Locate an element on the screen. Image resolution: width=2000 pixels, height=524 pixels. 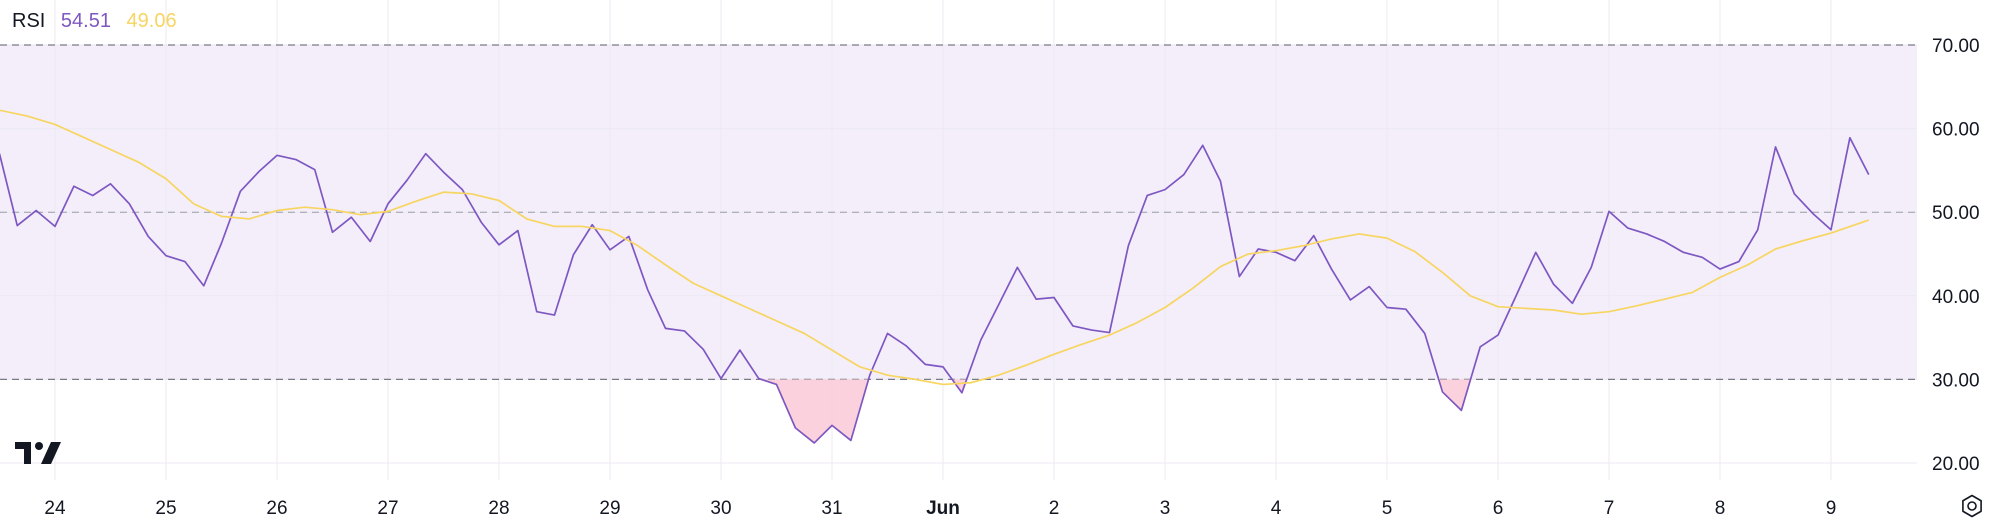
x-tick-label: 4 is located at coordinates (1276, 508).